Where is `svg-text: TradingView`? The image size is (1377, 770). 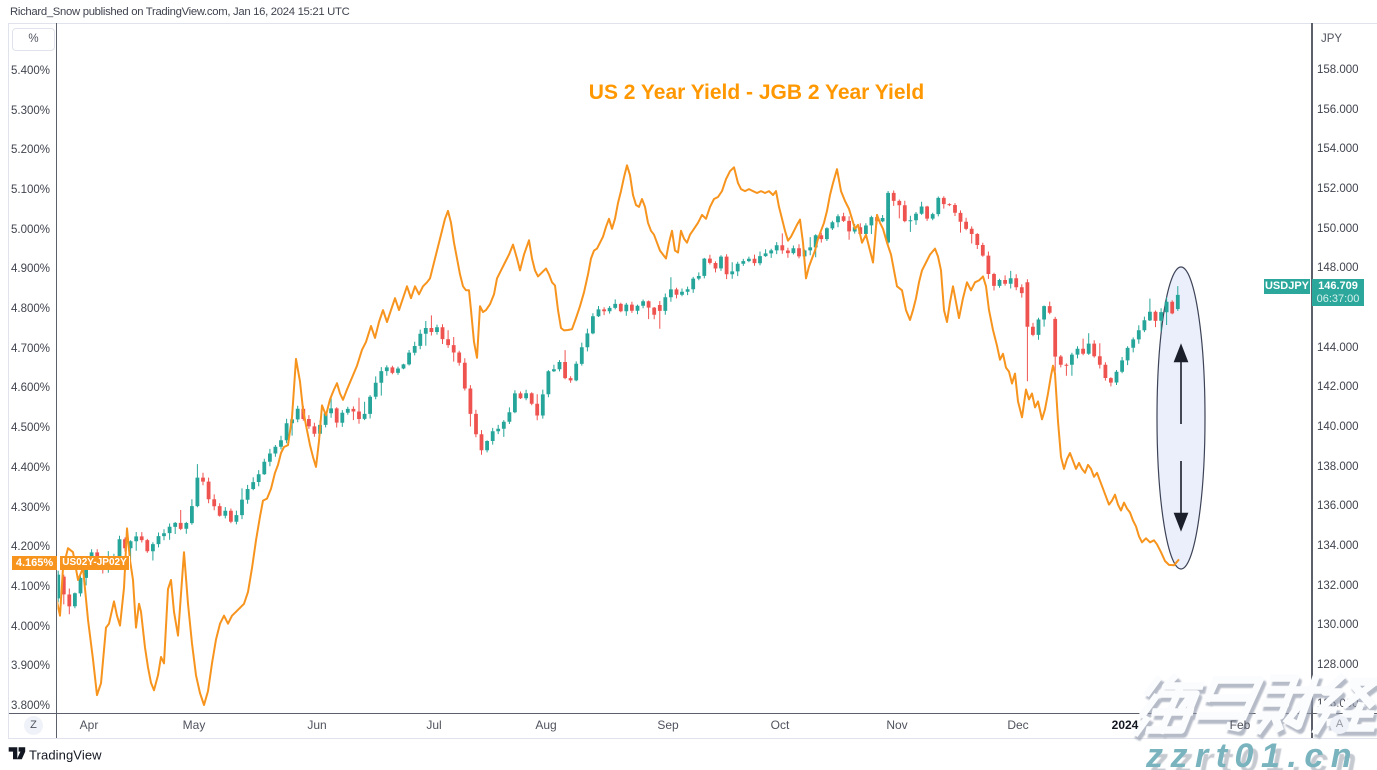
svg-text: TradingView is located at coordinates (65, 754).